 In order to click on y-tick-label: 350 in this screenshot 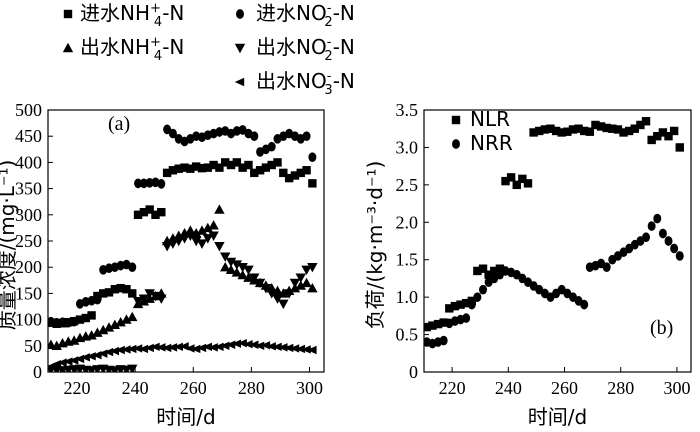, I will do `click(28, 189)`.